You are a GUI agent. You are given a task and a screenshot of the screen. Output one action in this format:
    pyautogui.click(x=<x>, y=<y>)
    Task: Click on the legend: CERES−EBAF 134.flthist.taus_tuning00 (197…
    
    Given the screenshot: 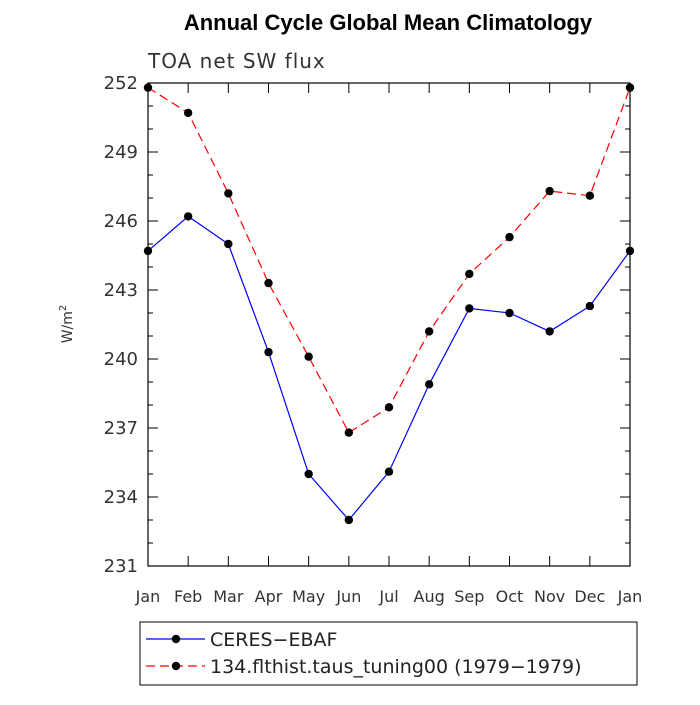 What is the action you would take?
    pyautogui.click(x=388, y=653)
    